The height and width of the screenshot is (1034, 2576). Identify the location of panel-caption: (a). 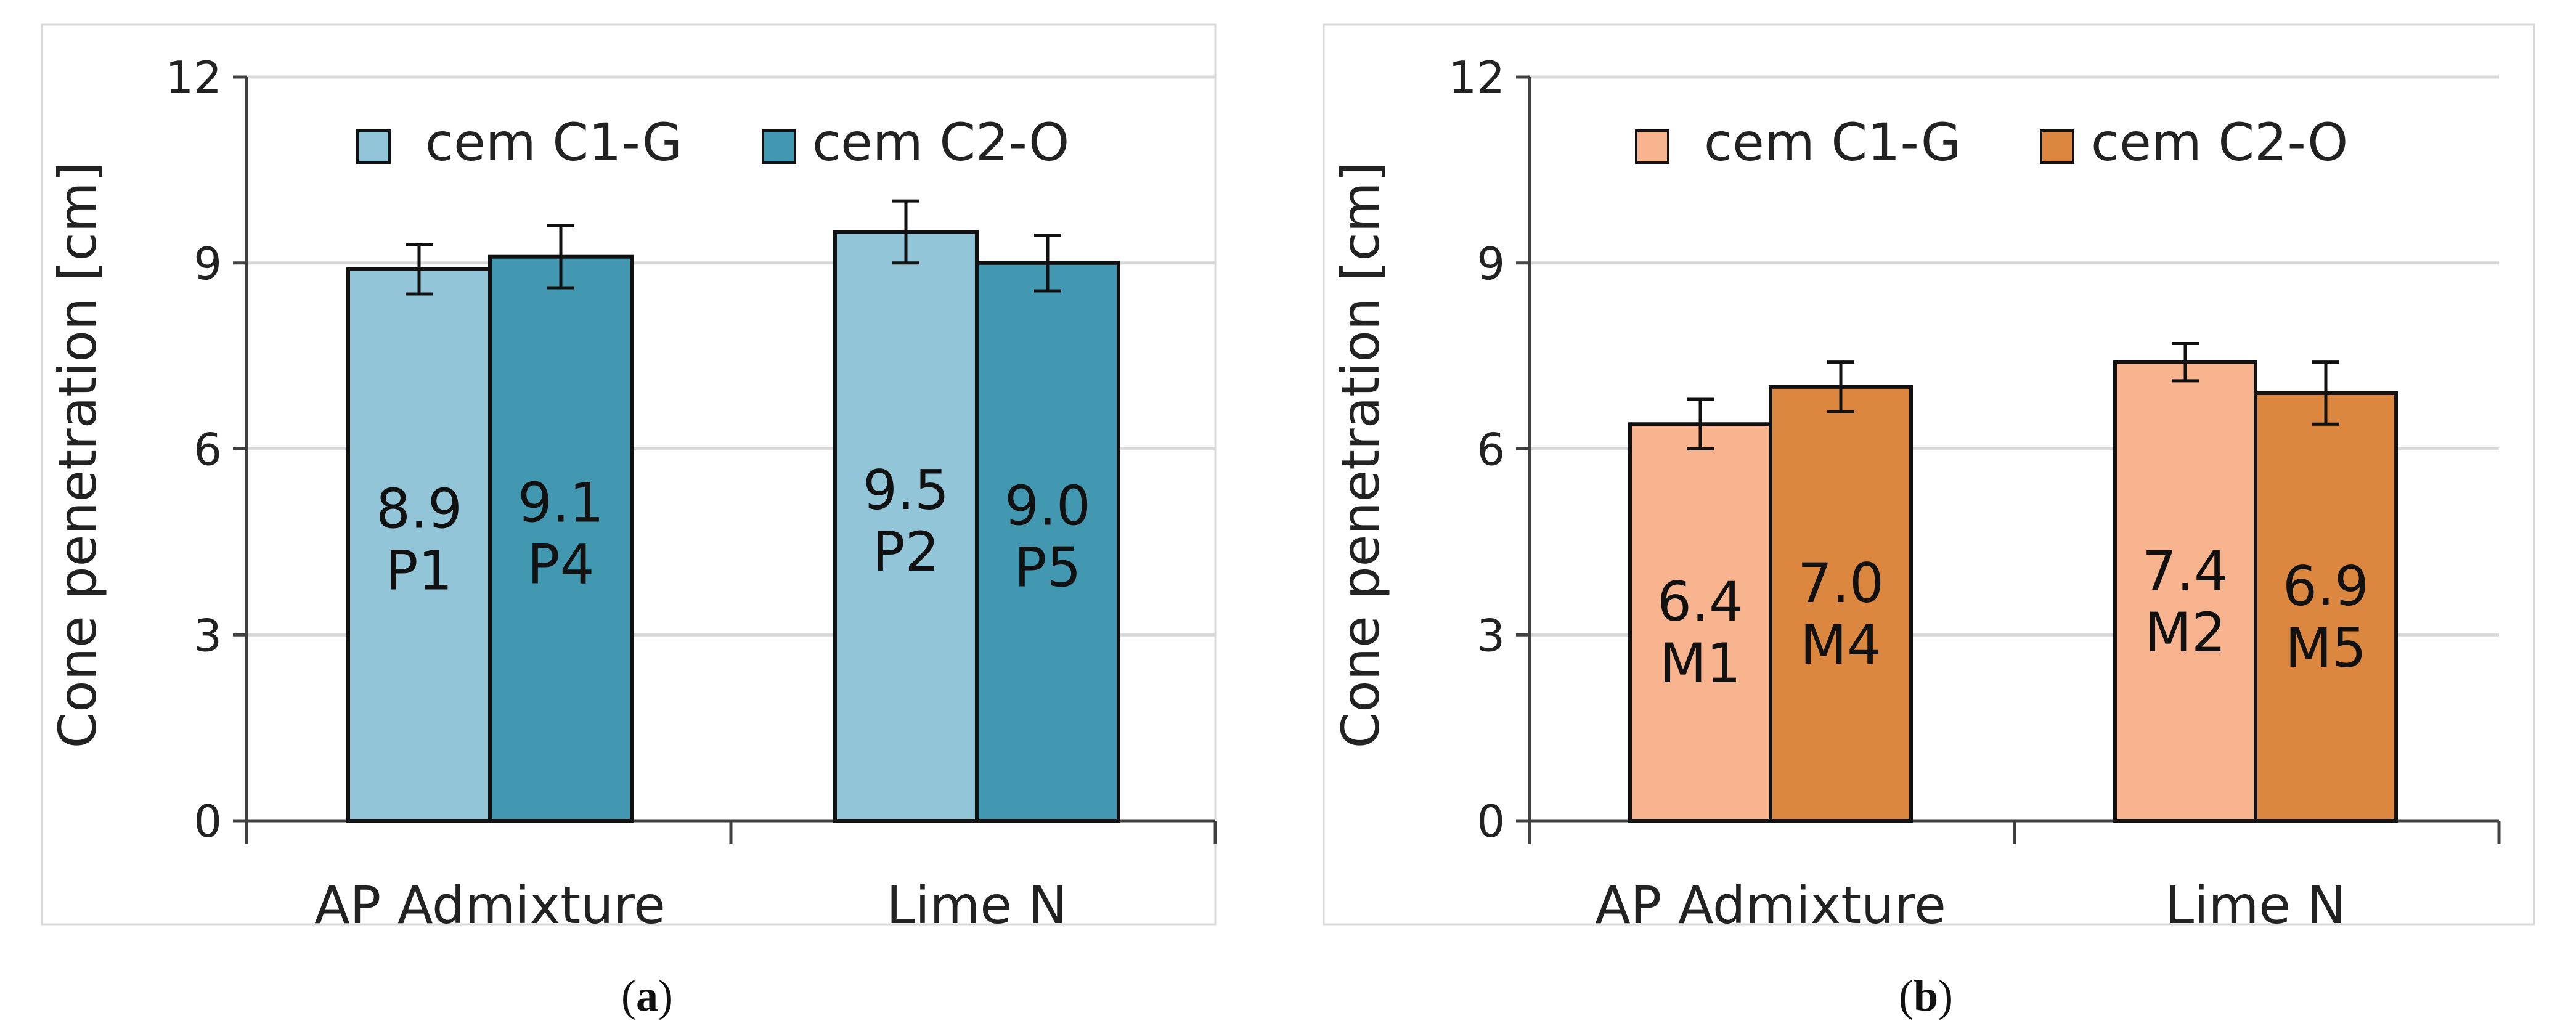
(647, 995).